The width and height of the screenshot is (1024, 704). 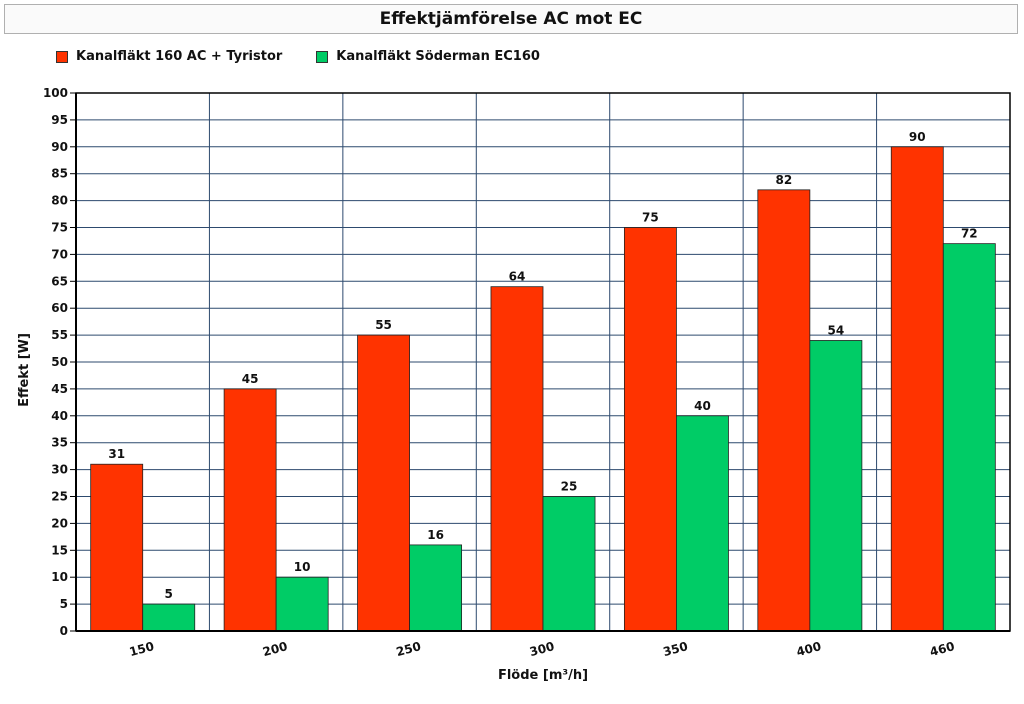 What do you see at coordinates (59, 523) in the screenshot?
I see `y-tick-label: 20` at bounding box center [59, 523].